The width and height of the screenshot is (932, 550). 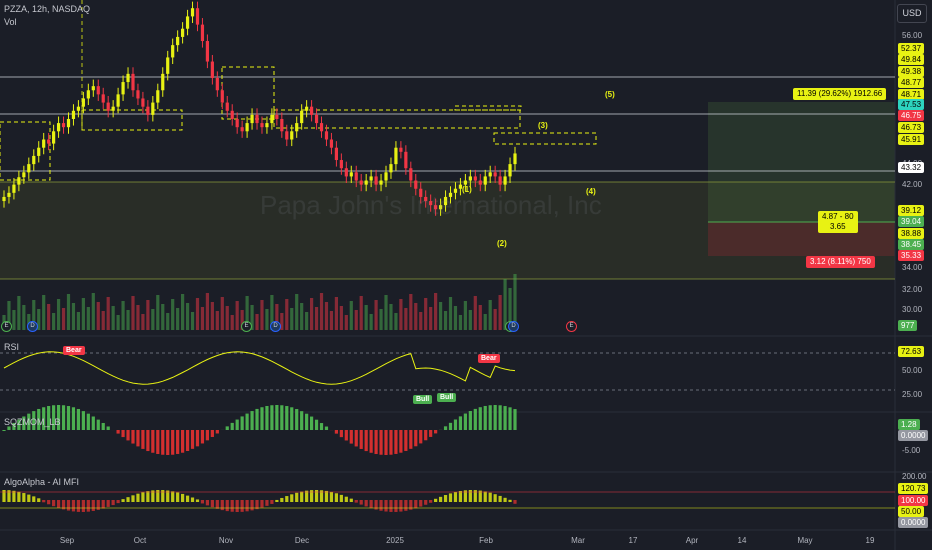 What do you see at coordinates (32, 422) in the screenshot?
I see `sqzmom-label: SQZMOM_LB` at bounding box center [32, 422].